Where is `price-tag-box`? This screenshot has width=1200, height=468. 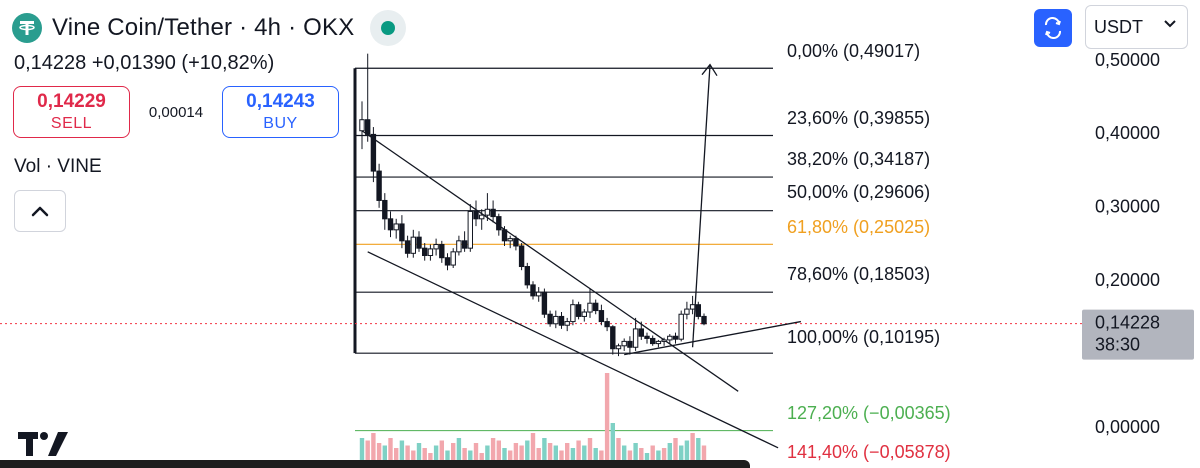
price-tag-box is located at coordinates (1138, 334).